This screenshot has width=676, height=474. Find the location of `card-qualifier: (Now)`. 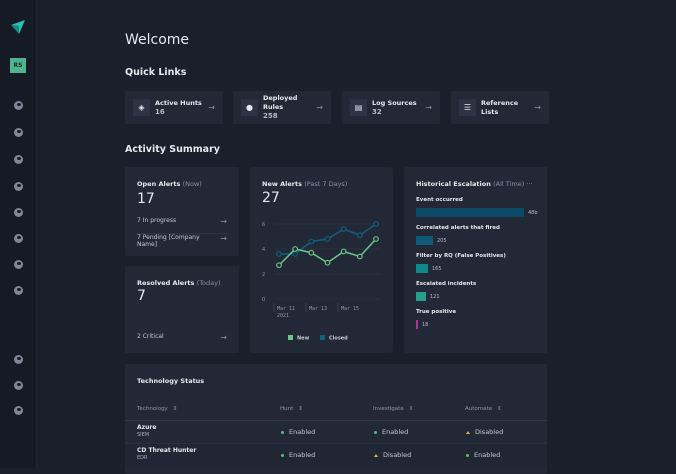

card-qualifier: (Now) is located at coordinates (192, 184).